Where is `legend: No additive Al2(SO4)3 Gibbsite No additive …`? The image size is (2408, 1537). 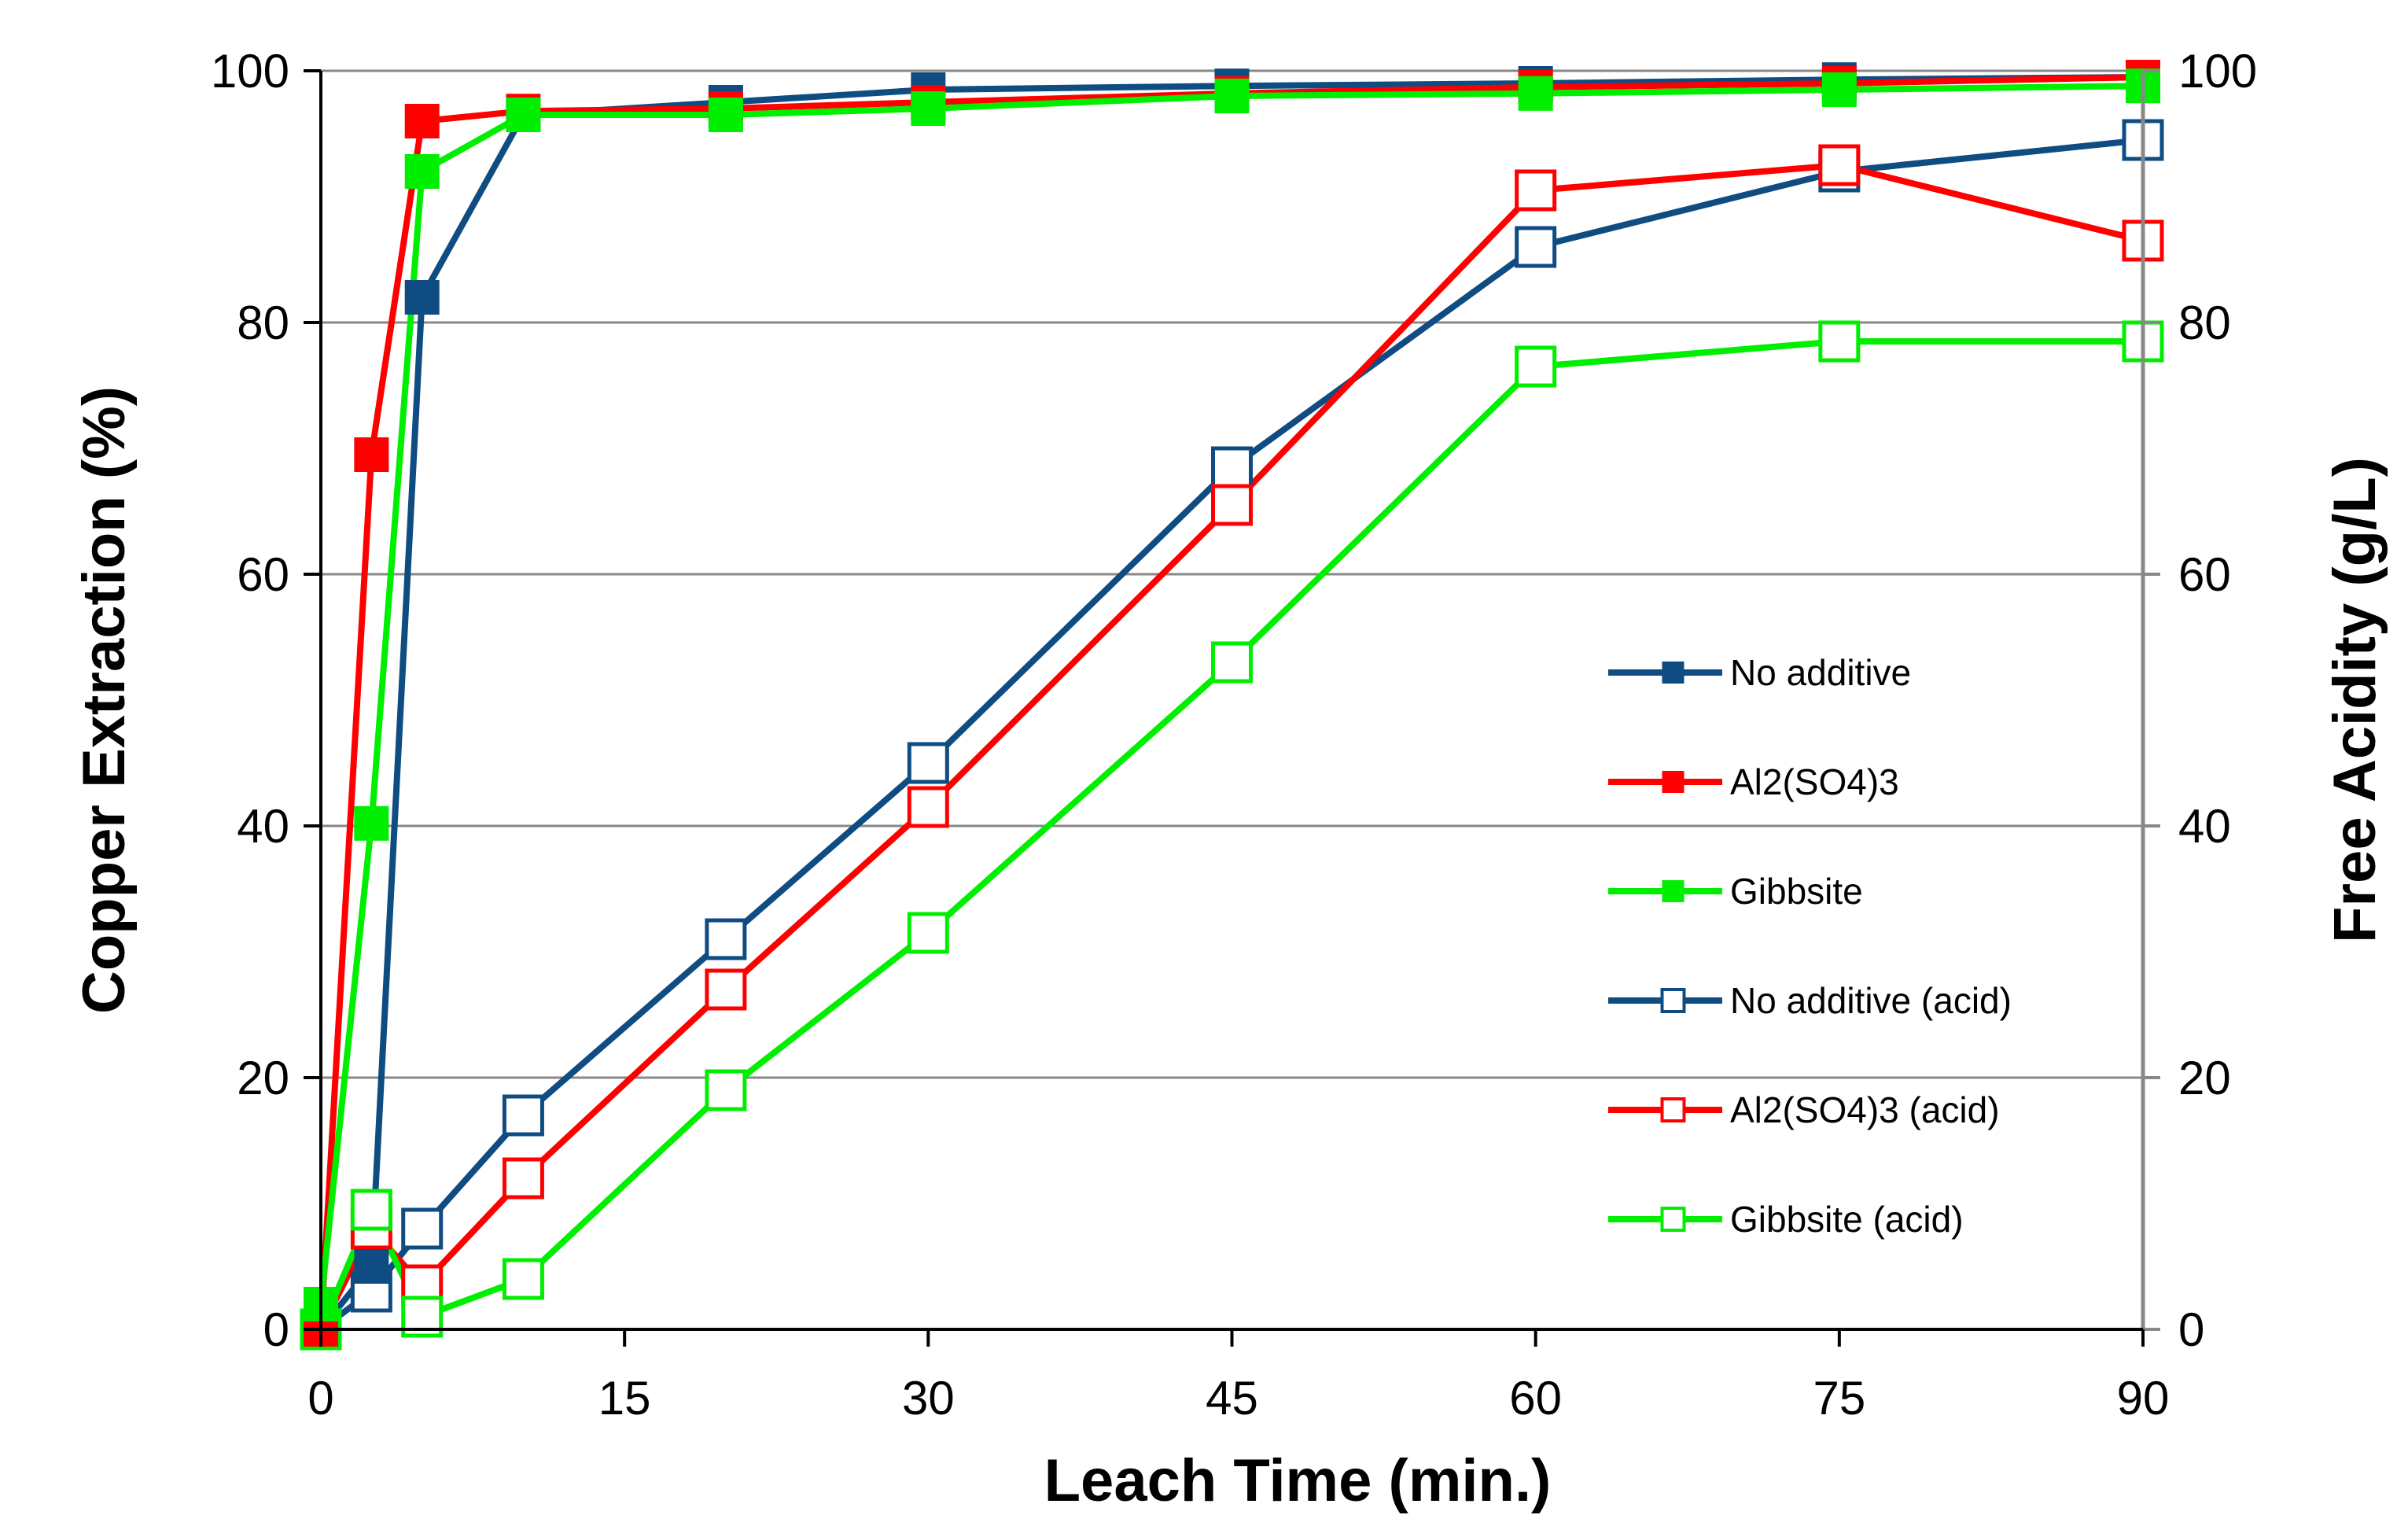
legend: No additive Al2(SO4)3 Gibbsite No additive … is located at coordinates (1810, 946).